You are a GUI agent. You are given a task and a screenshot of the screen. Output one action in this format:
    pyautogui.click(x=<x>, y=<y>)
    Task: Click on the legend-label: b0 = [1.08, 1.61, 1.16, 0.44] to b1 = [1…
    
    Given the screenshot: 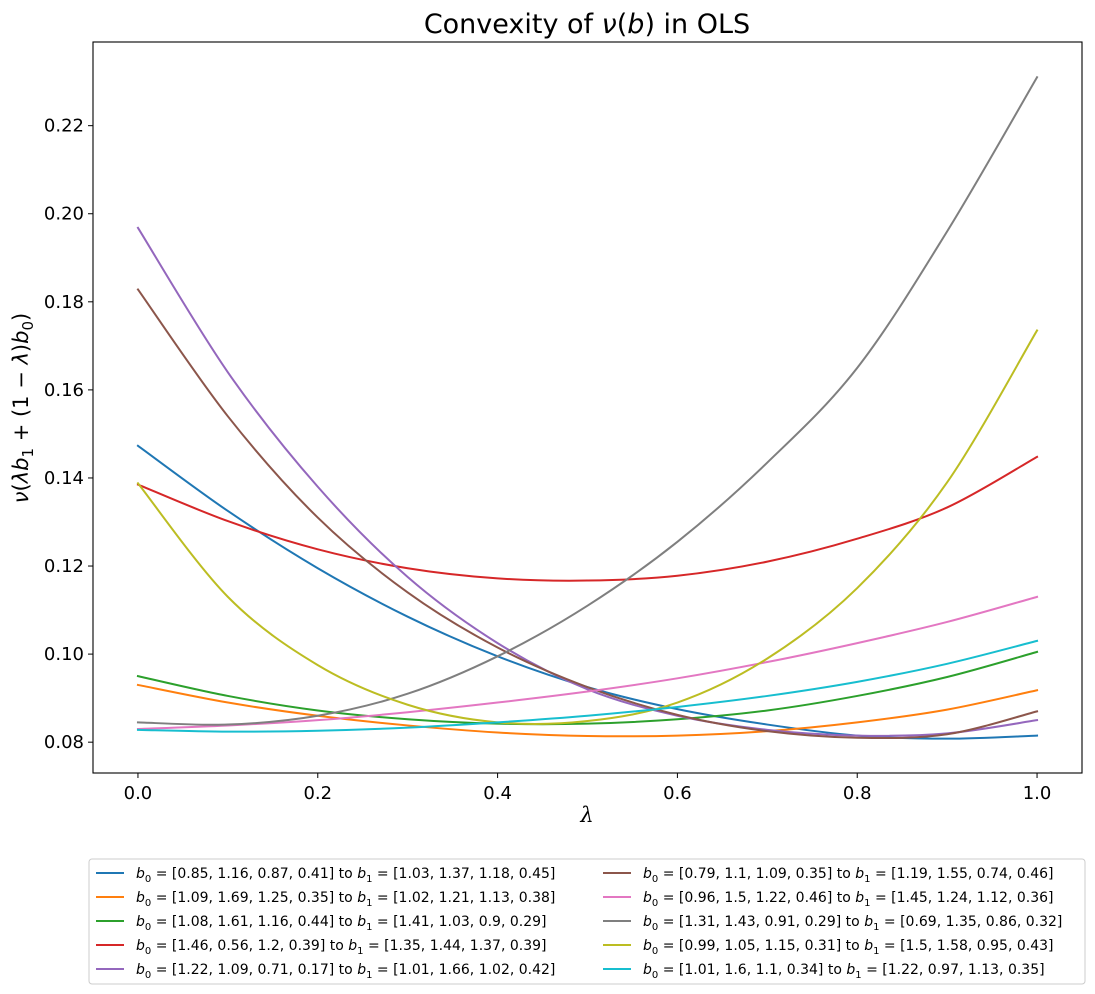 What is the action you would take?
    pyautogui.click(x=341, y=923)
    